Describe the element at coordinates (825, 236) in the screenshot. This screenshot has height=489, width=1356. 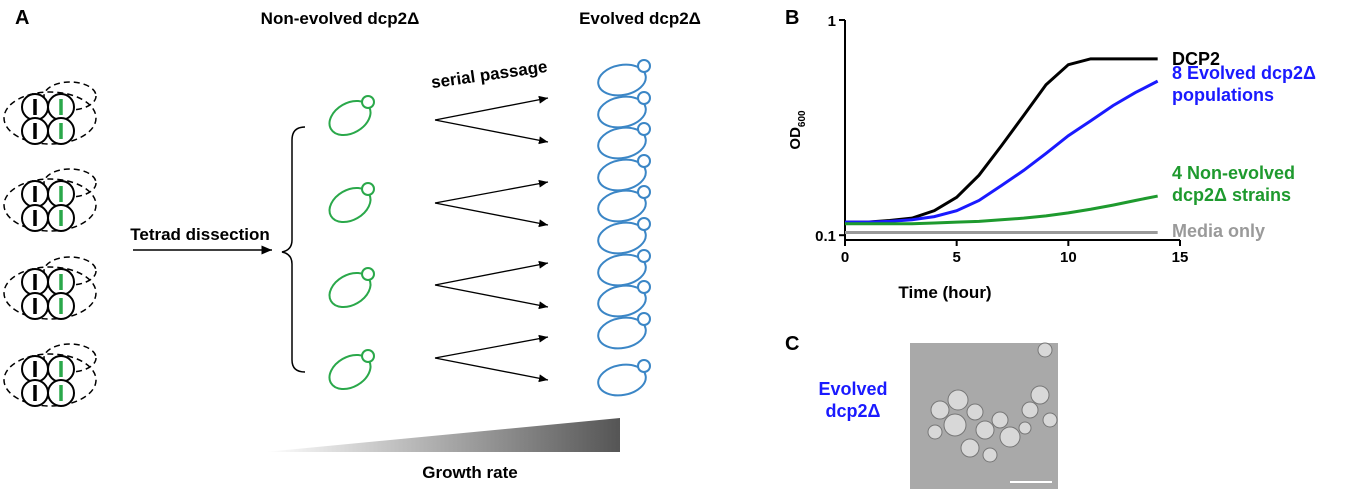
I see `y-tick-label: 0.1` at that location.